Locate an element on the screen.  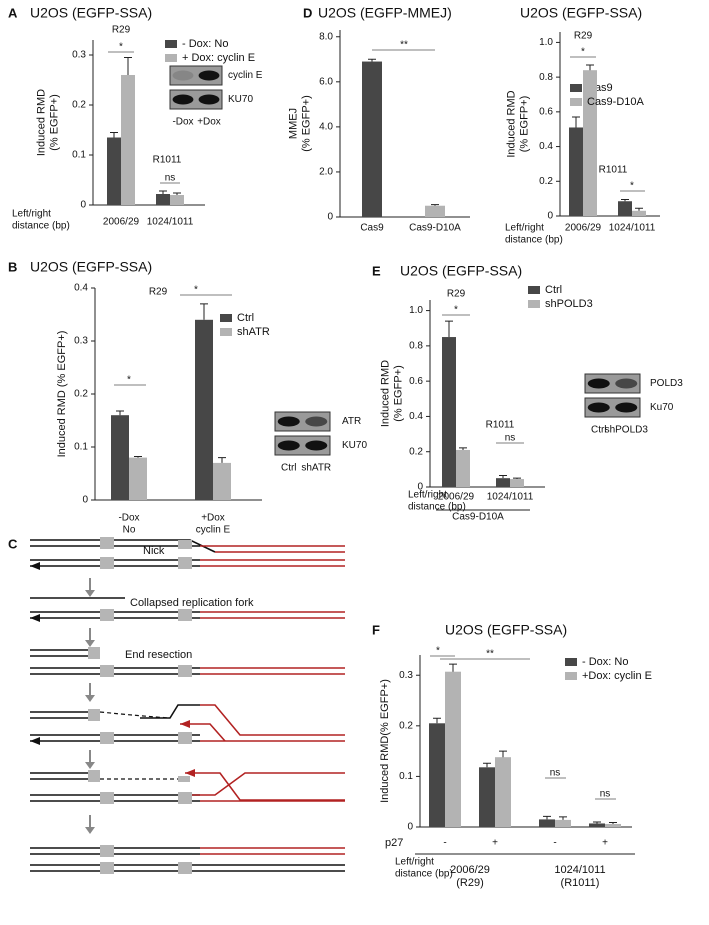
legend-label: +Dox: cyclin E is located at coordinates (617, 676).